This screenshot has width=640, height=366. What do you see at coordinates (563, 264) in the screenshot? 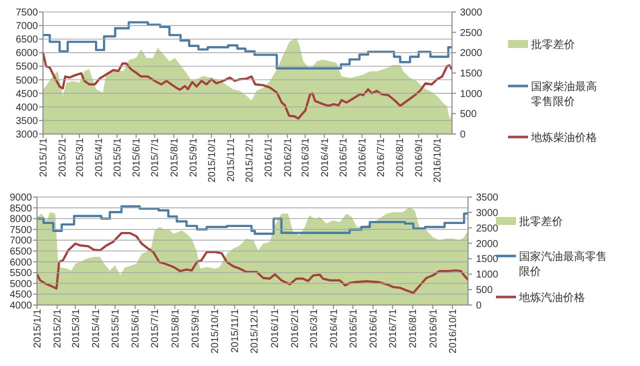
I see `legend-label: 国家汽油最高零售限价` at bounding box center [563, 264].